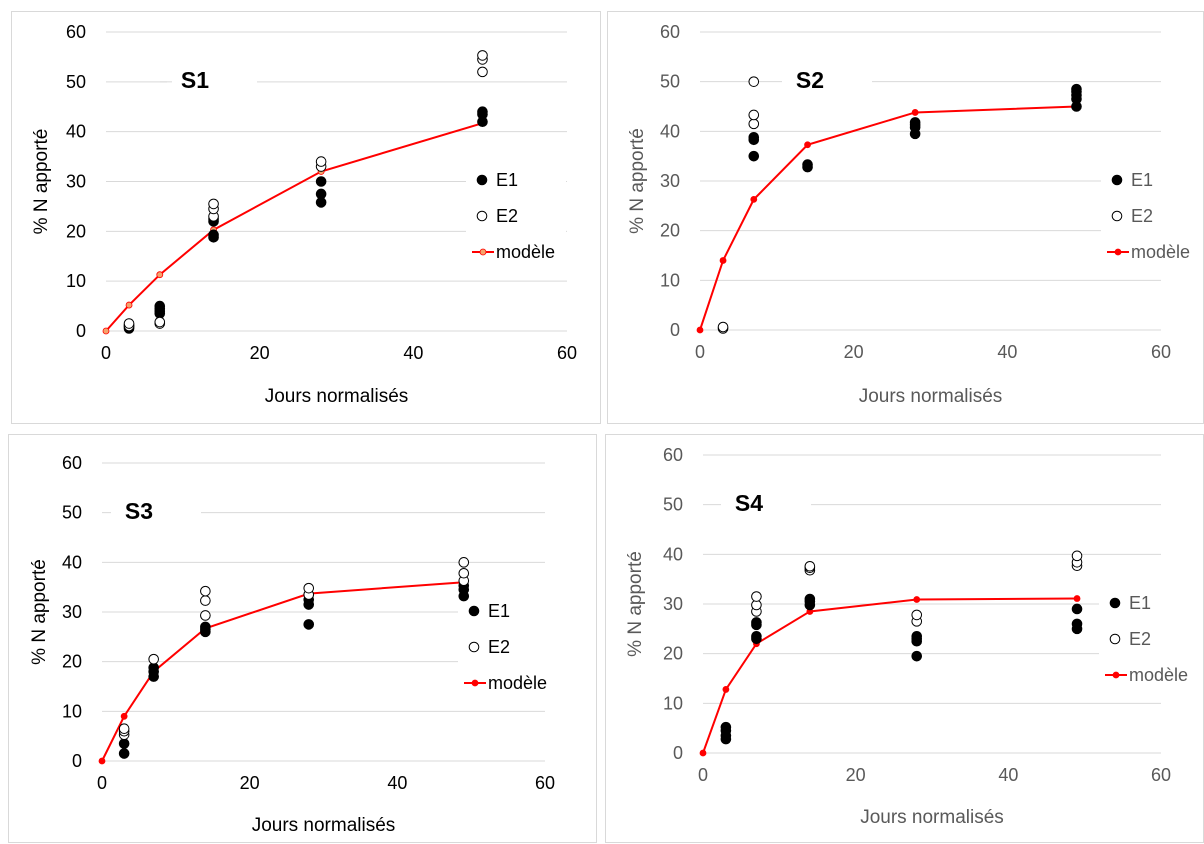 The height and width of the screenshot is (844, 1204). Describe the element at coordinates (810, 80) in the screenshot. I see `chart-title: S2` at that location.